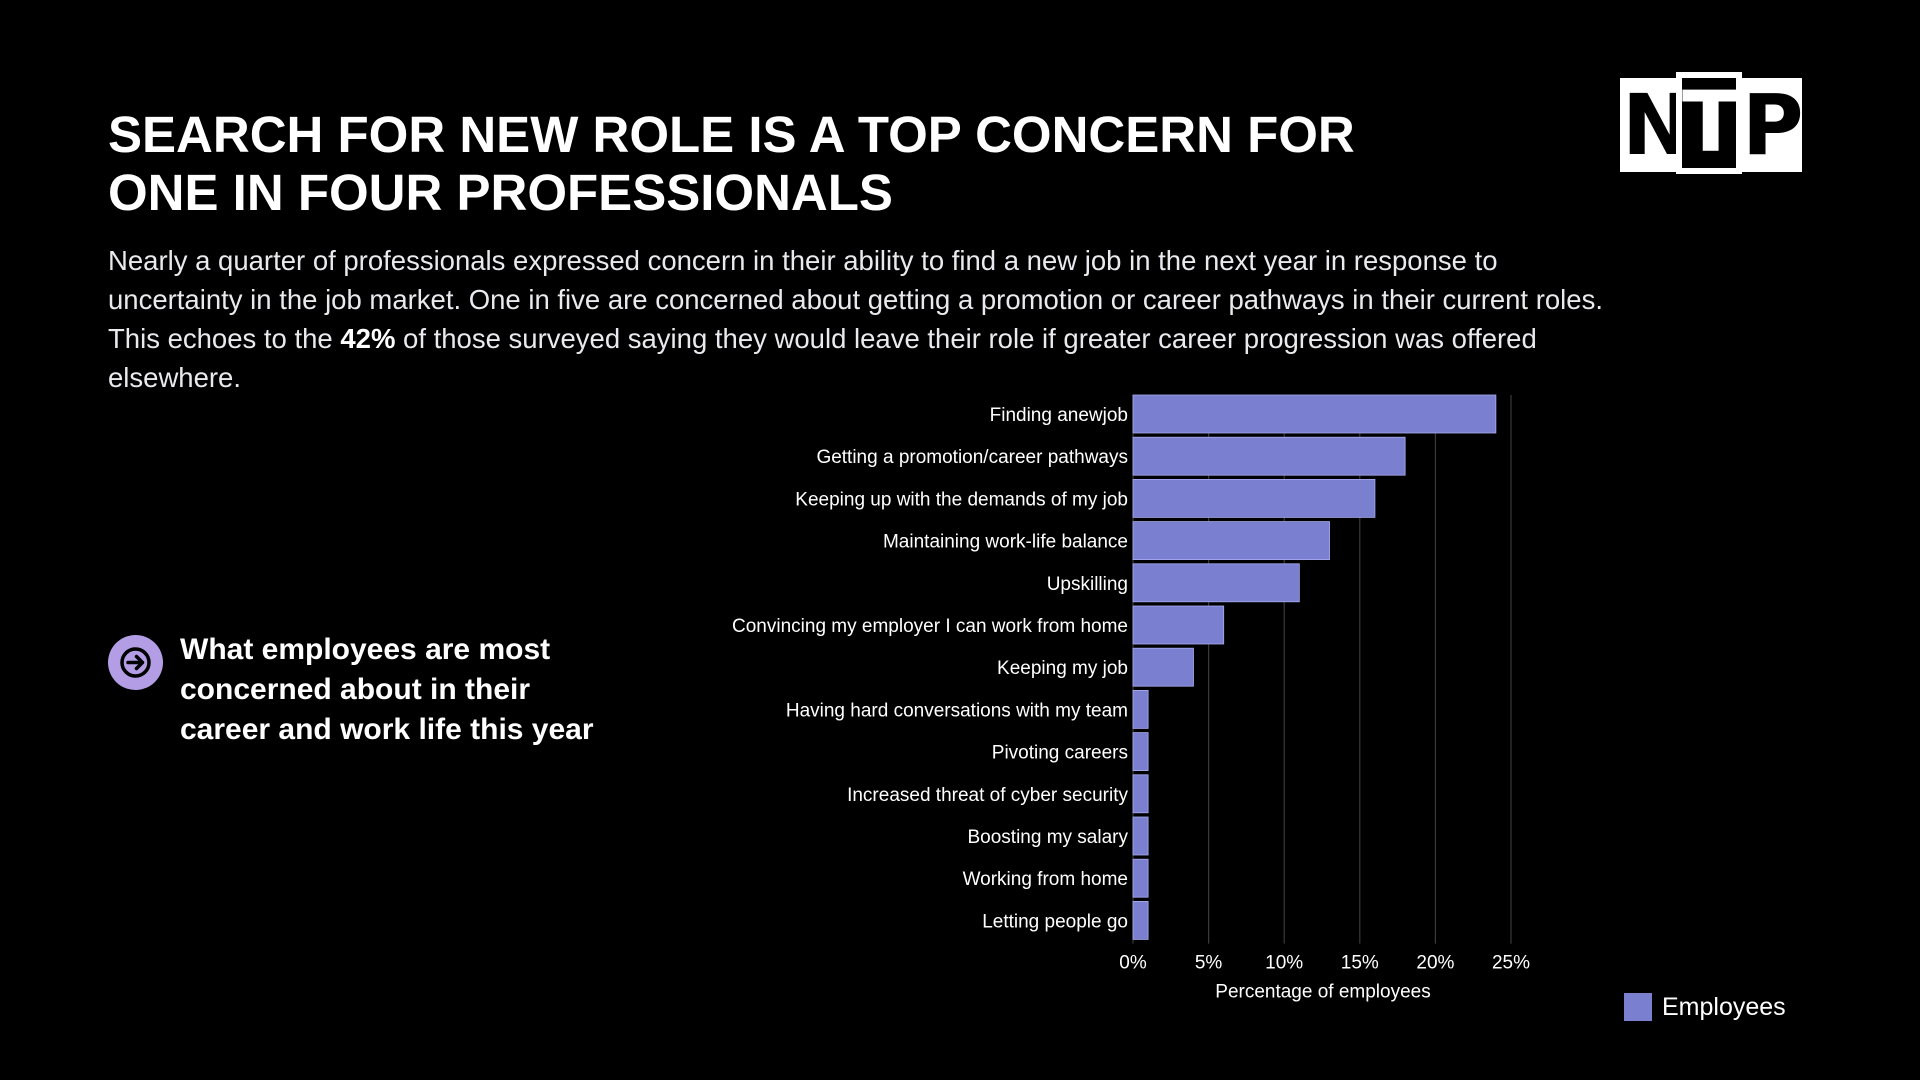 This screenshot has height=1080, width=1920. Describe the element at coordinates (1060, 753) in the screenshot. I see `category-label-9: Pivoting careers` at that location.